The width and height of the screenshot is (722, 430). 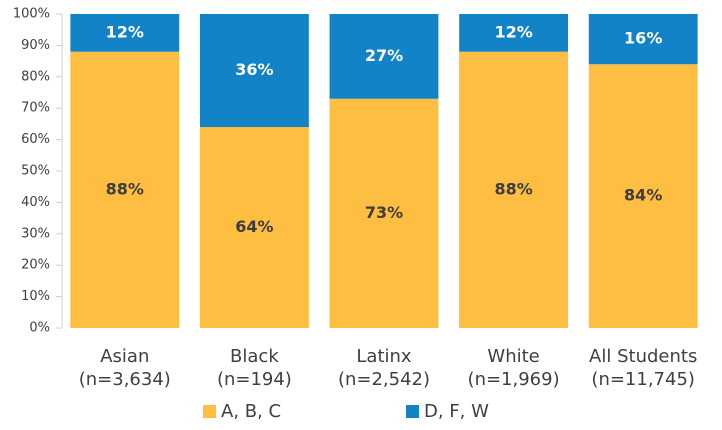 I want to click on x-tick-label: (n=3,634), so click(x=125, y=379).